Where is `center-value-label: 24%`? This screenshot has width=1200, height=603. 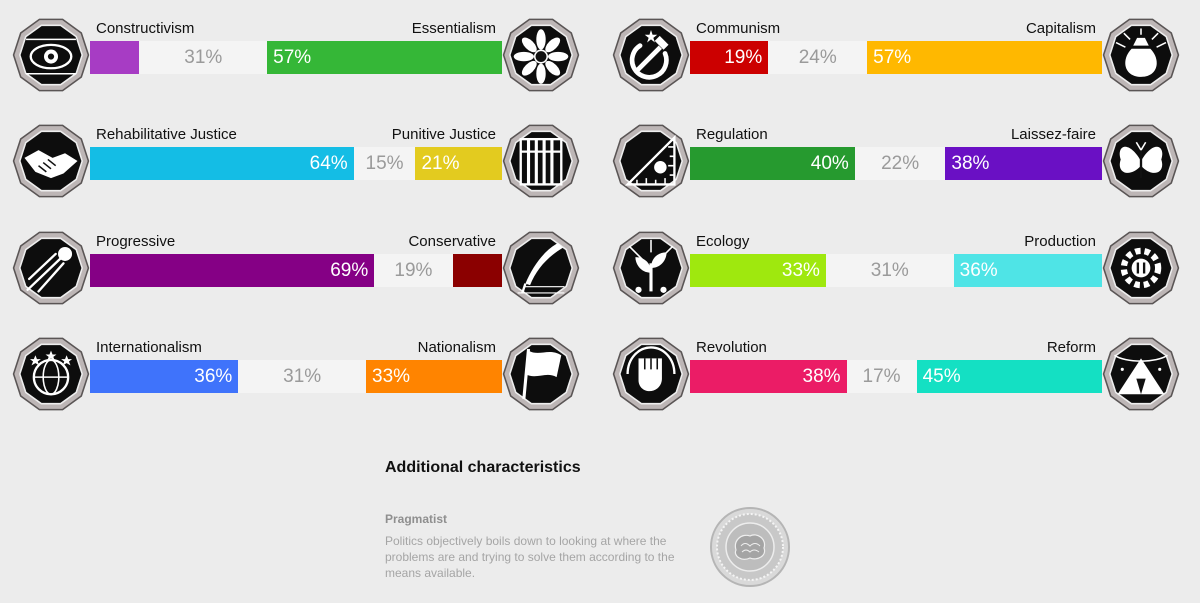 center-value-label: 24% is located at coordinates (817, 57).